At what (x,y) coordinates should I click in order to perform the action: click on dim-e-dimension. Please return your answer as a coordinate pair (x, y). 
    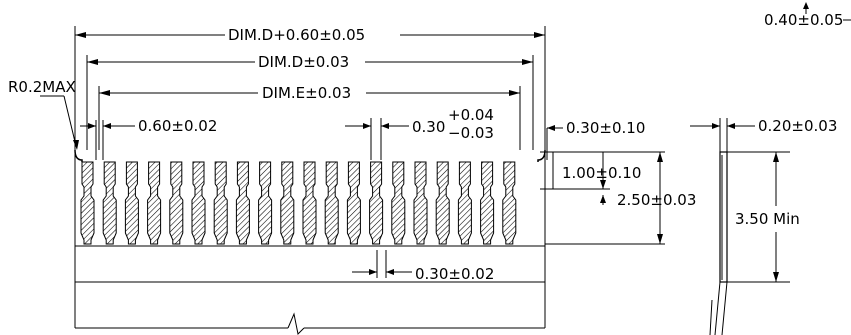
    Looking at the image, I should click on (309, 118).